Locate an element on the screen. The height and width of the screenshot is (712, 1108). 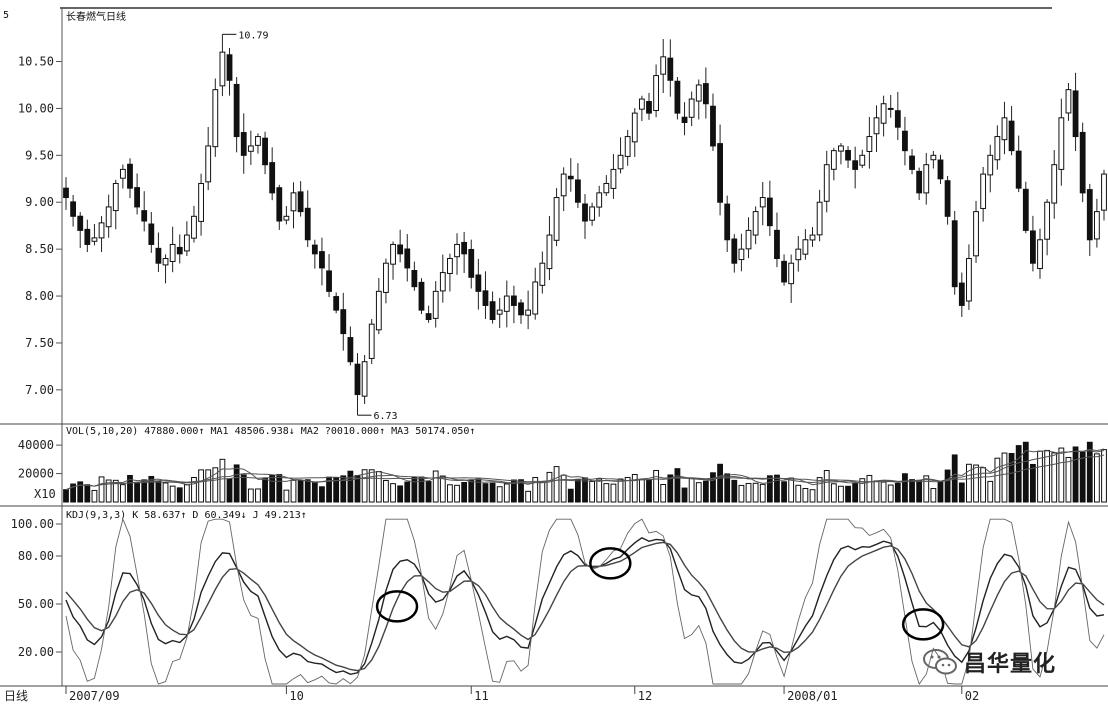
price-chart-title: 长春燃气日线 is located at coordinates (96, 16).